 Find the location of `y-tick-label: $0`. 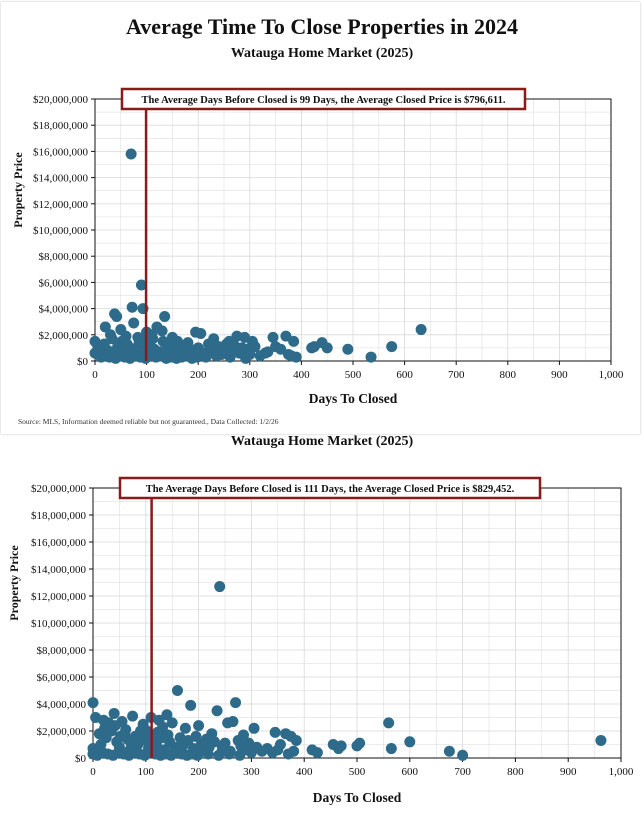

y-tick-label: $0 is located at coordinates (81, 759).